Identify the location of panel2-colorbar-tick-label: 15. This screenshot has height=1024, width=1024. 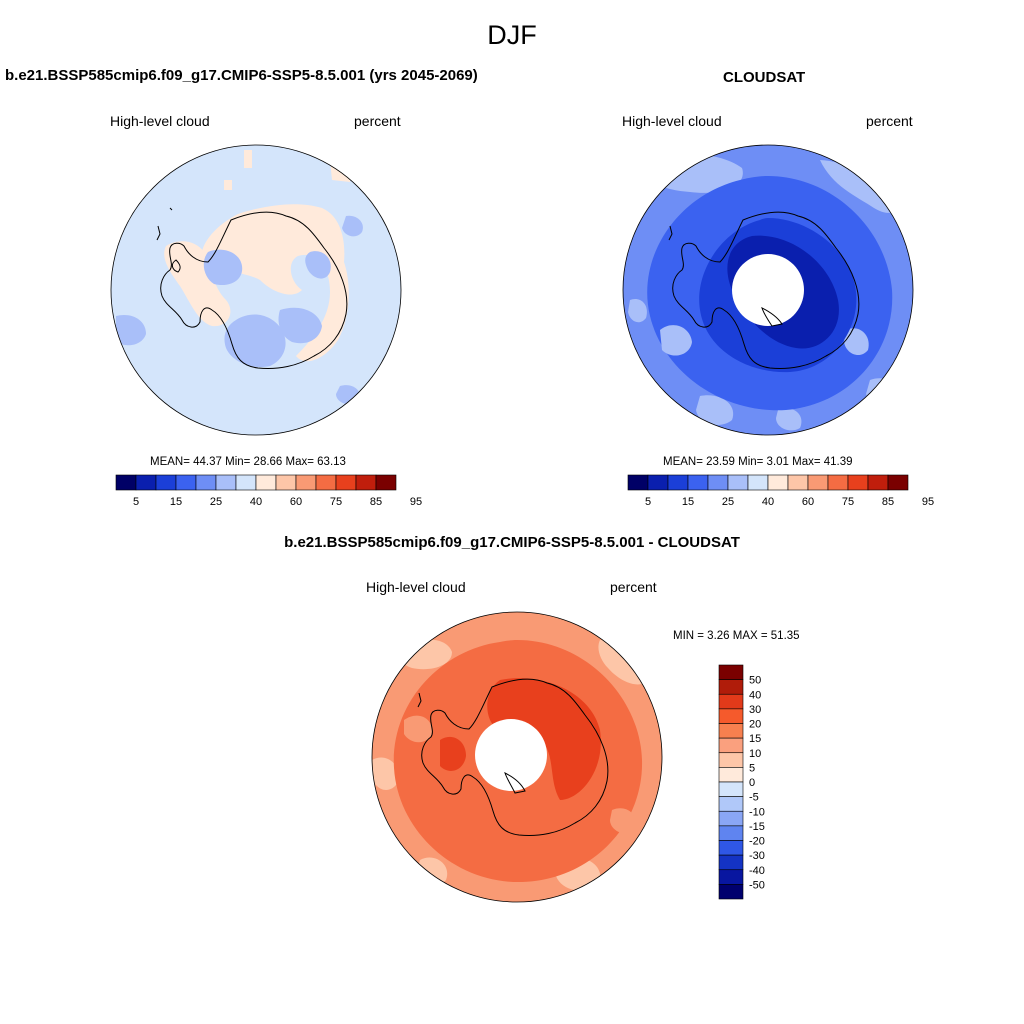
(688, 502).